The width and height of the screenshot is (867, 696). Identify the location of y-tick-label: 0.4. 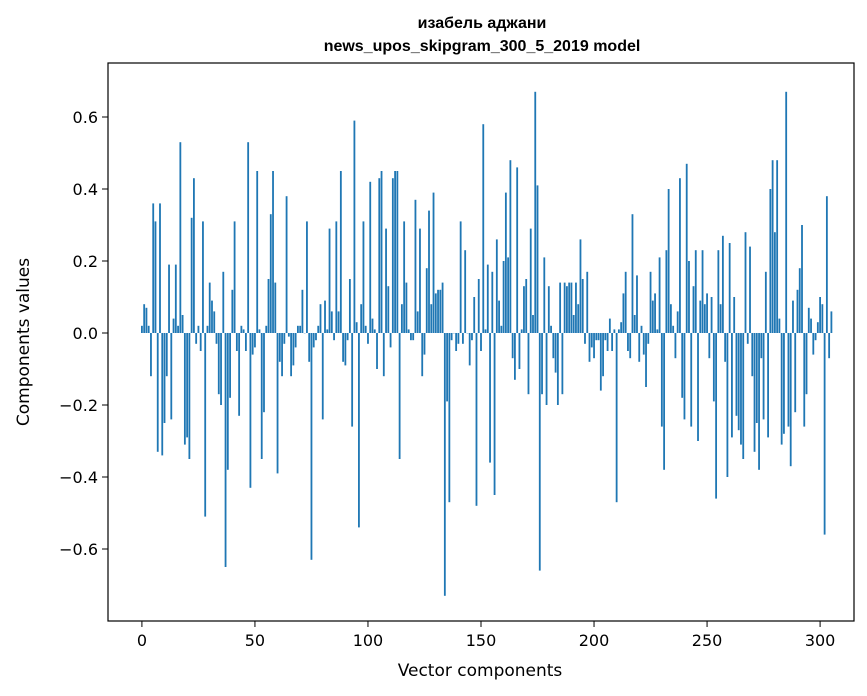
(85, 189).